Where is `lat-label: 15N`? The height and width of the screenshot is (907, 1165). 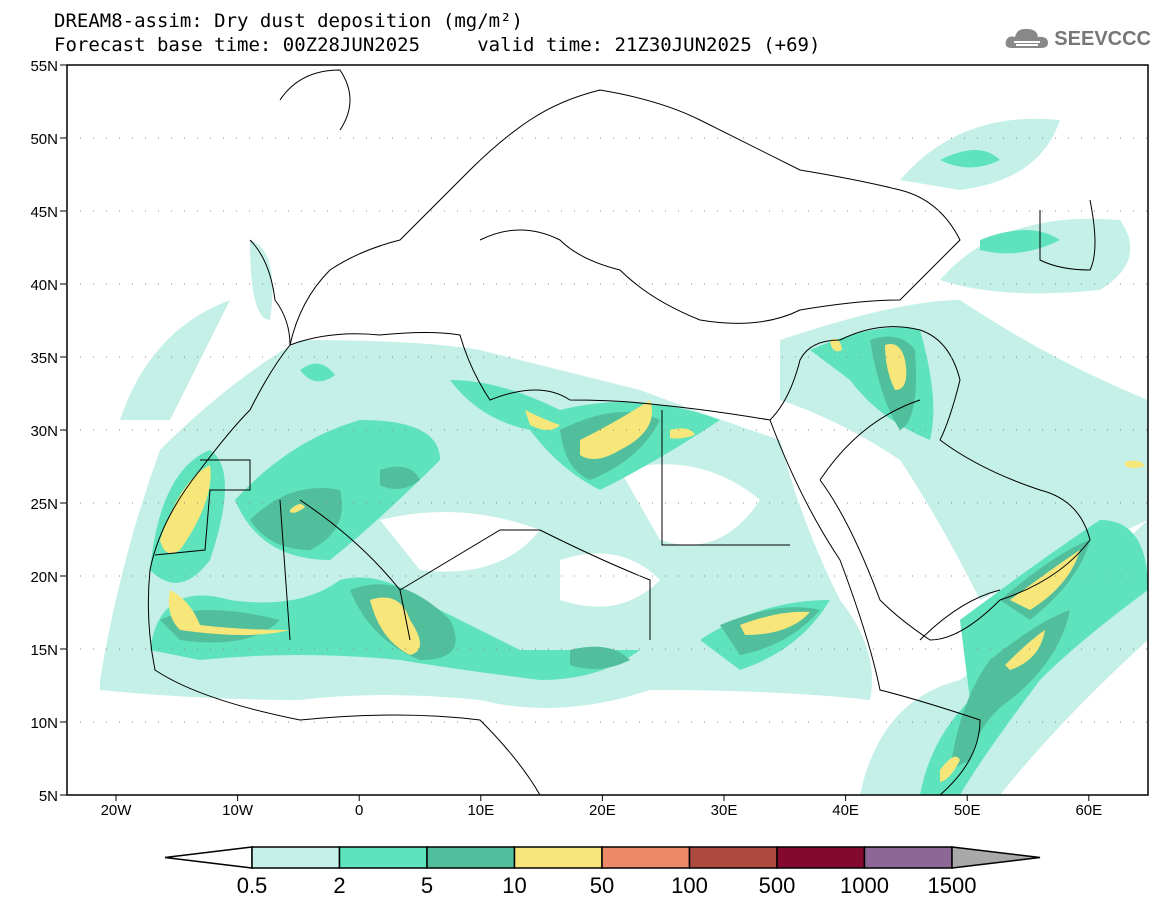
lat-label: 15N is located at coordinates (44, 650).